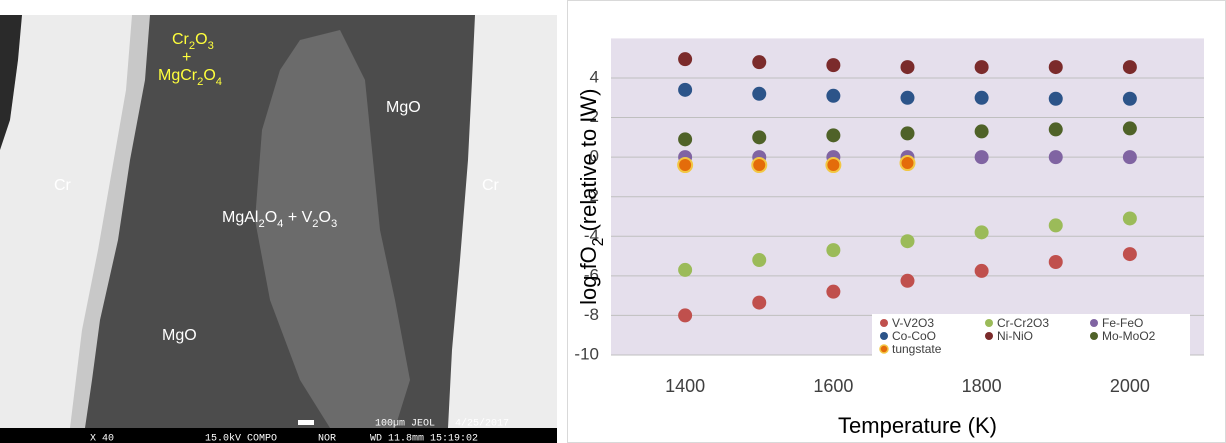  I want to click on legend-label: tungstate, so click(917, 349).